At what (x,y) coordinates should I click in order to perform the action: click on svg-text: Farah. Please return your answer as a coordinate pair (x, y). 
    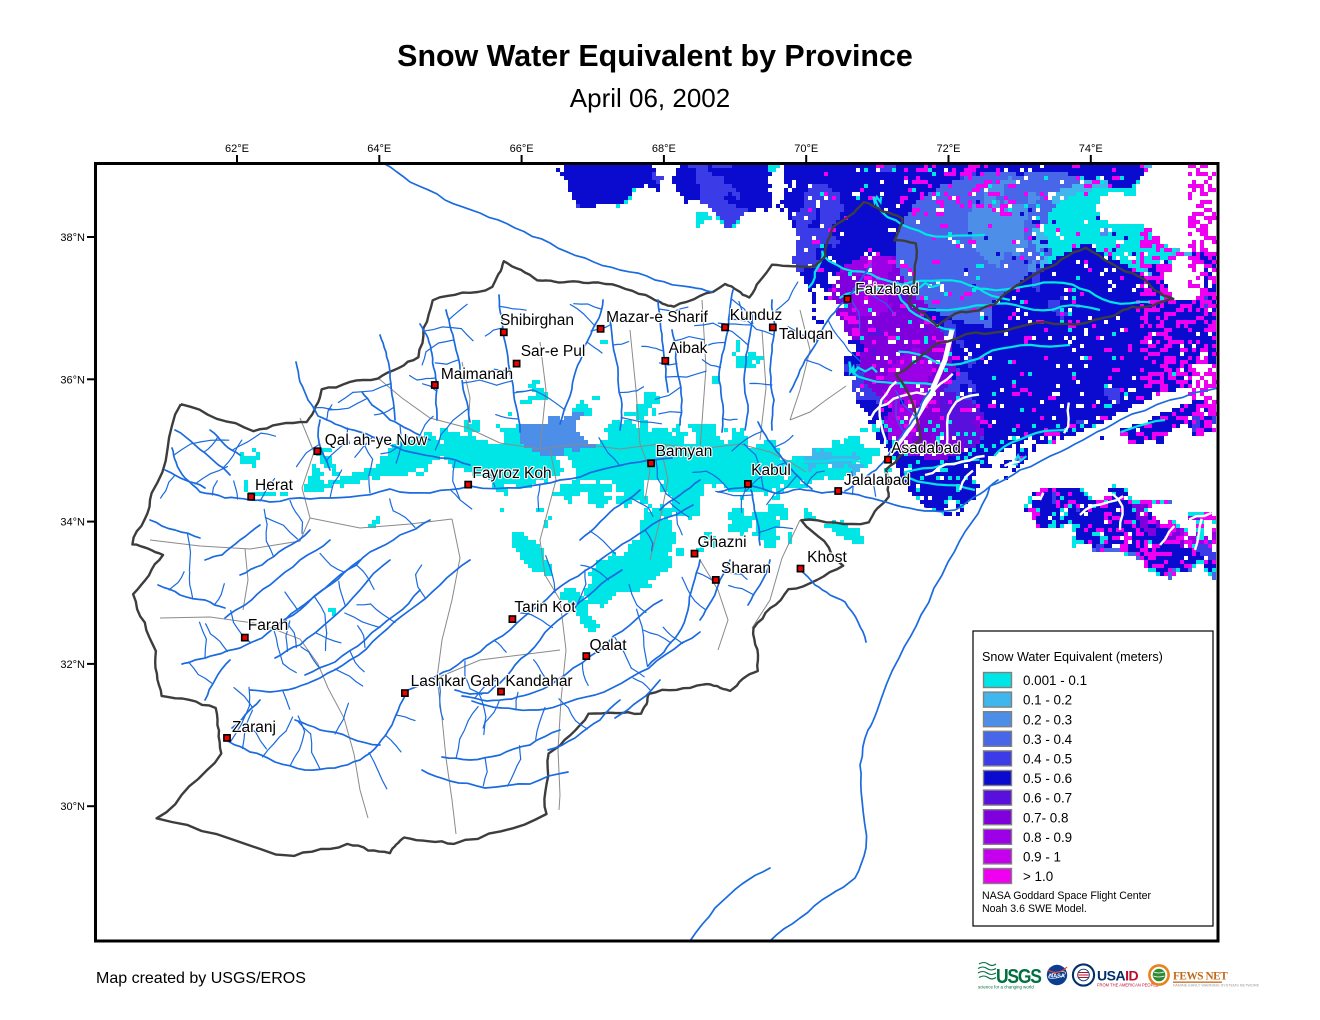
    Looking at the image, I should click on (268, 625).